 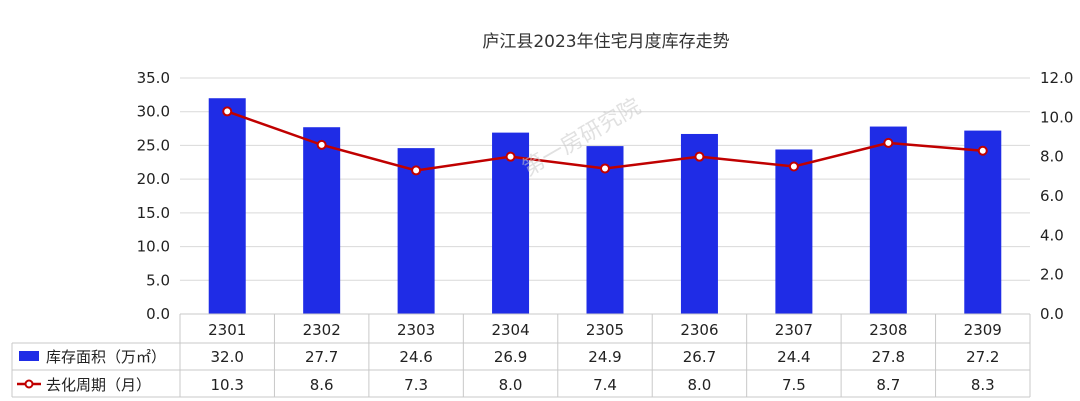 I want to click on table-cell: 26.9, so click(x=510, y=357).